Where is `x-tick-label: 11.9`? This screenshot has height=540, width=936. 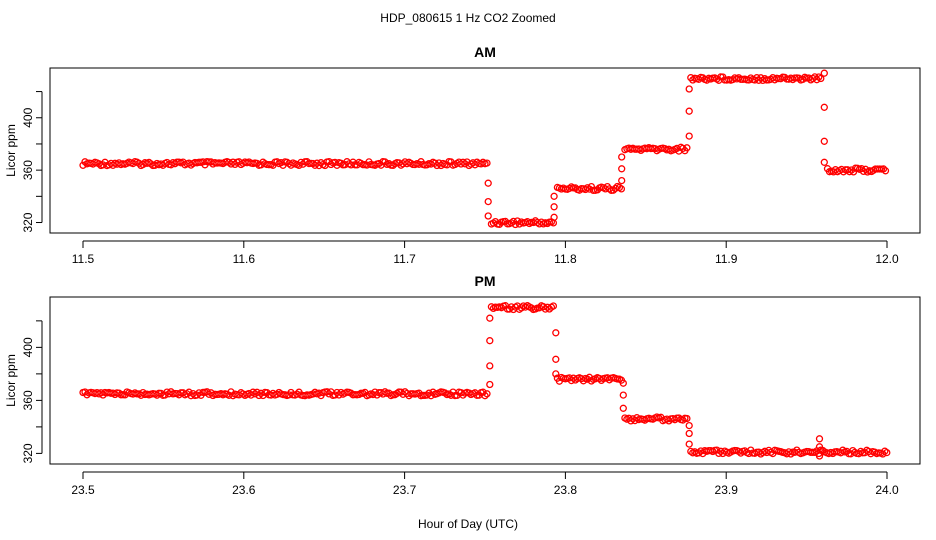 x-tick-label: 11.9 is located at coordinates (726, 259).